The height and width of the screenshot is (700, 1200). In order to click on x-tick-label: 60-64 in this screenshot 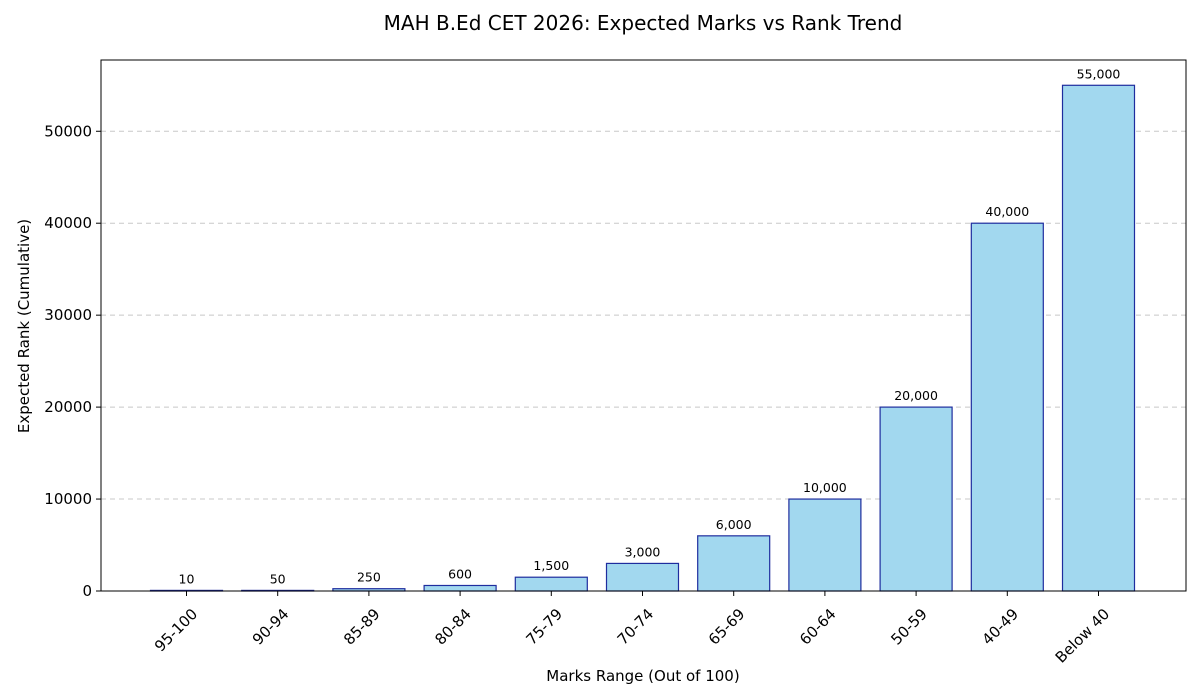, I will do `click(818, 627)`.